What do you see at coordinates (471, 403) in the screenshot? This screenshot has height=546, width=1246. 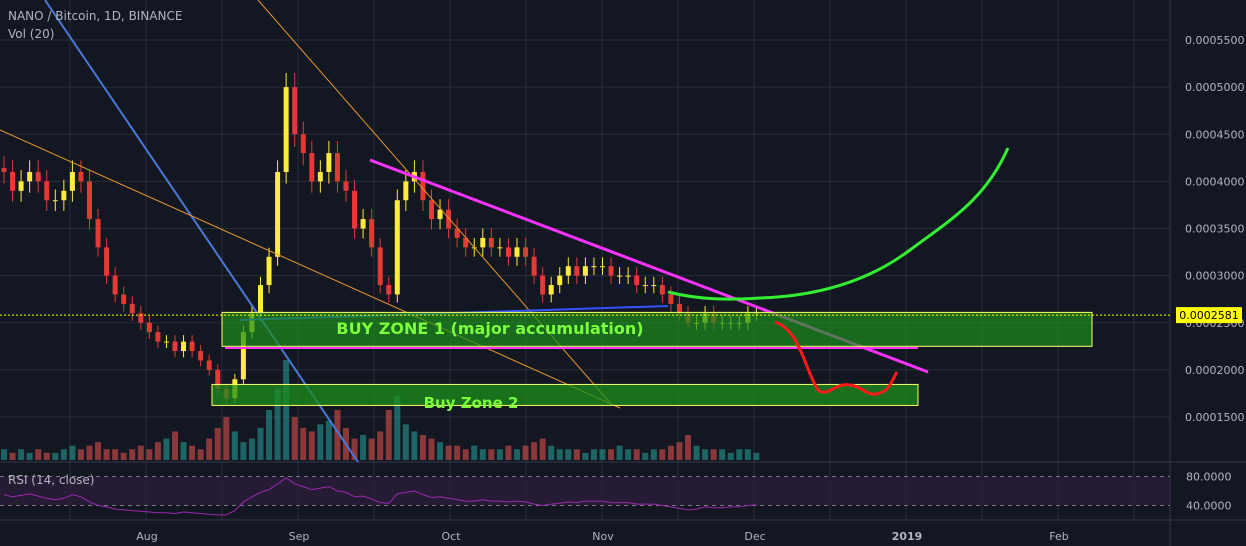 I see `zone-2-label: Buy Zone 2` at bounding box center [471, 403].